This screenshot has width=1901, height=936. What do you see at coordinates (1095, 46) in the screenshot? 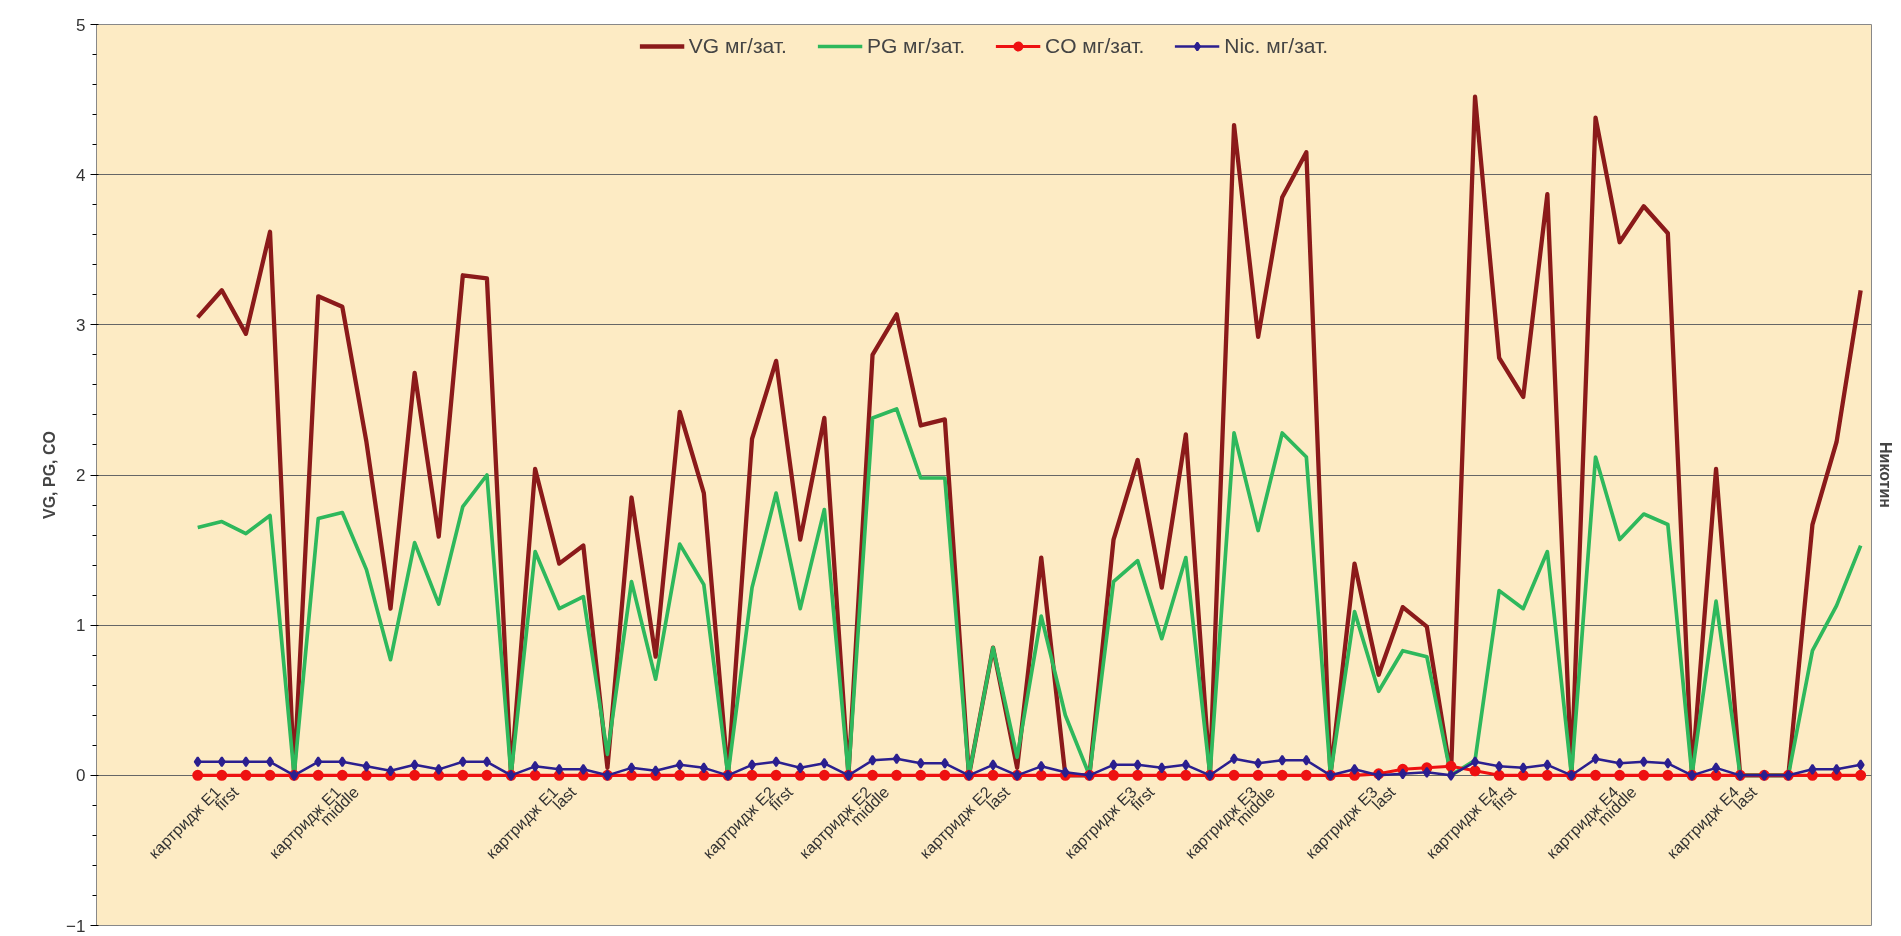
I see `legend-label: CO мг/зат.` at bounding box center [1095, 46].